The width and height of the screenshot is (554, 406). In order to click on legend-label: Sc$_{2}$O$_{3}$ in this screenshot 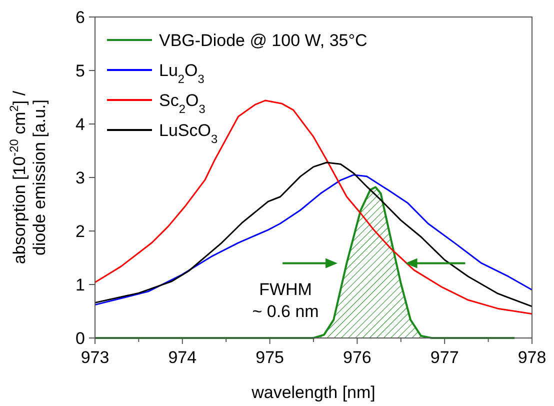, I will do `click(182, 103)`.